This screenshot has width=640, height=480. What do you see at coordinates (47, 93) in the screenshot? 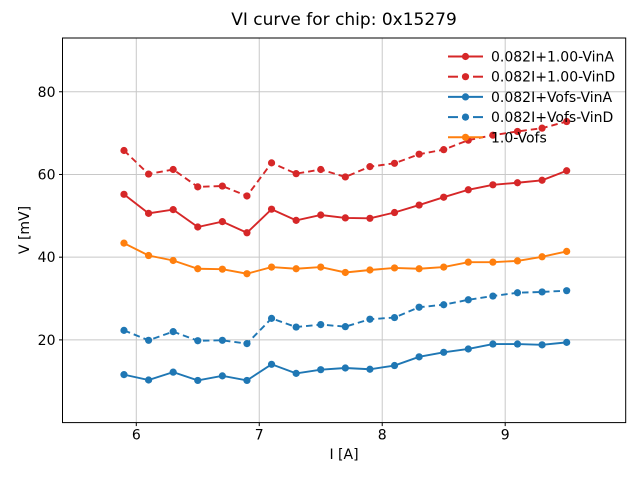
I see `y-tick-label: 80` at bounding box center [47, 93].